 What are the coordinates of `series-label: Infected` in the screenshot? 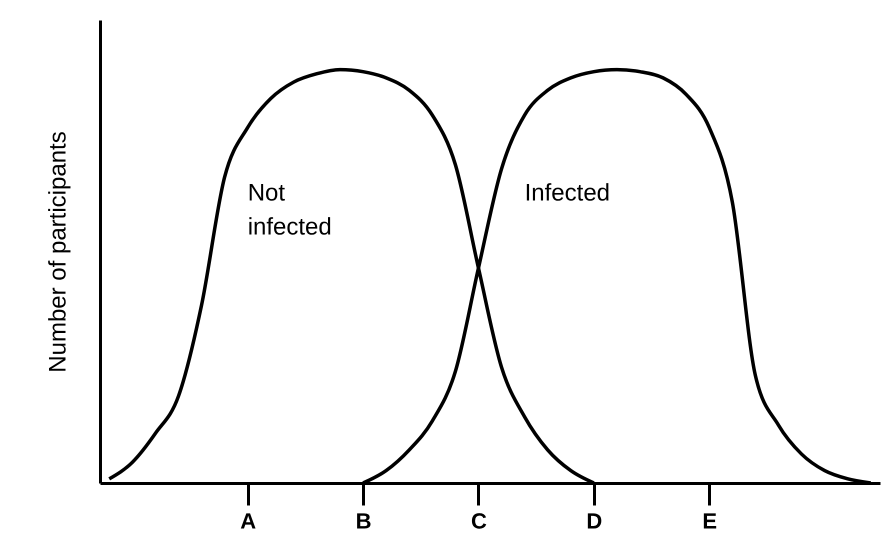 It's located at (567, 193).